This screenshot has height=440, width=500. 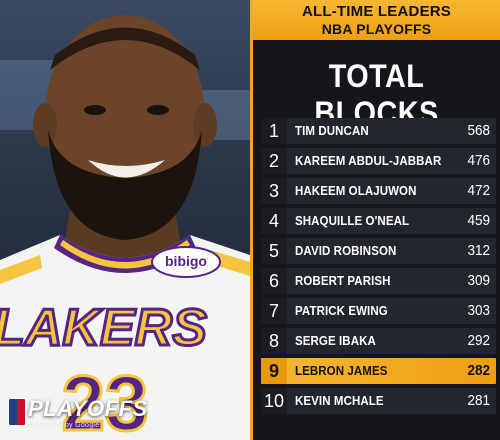 I want to click on playoffs-brand: PLAYOFFS Presented by Google, so click(x=83, y=415).